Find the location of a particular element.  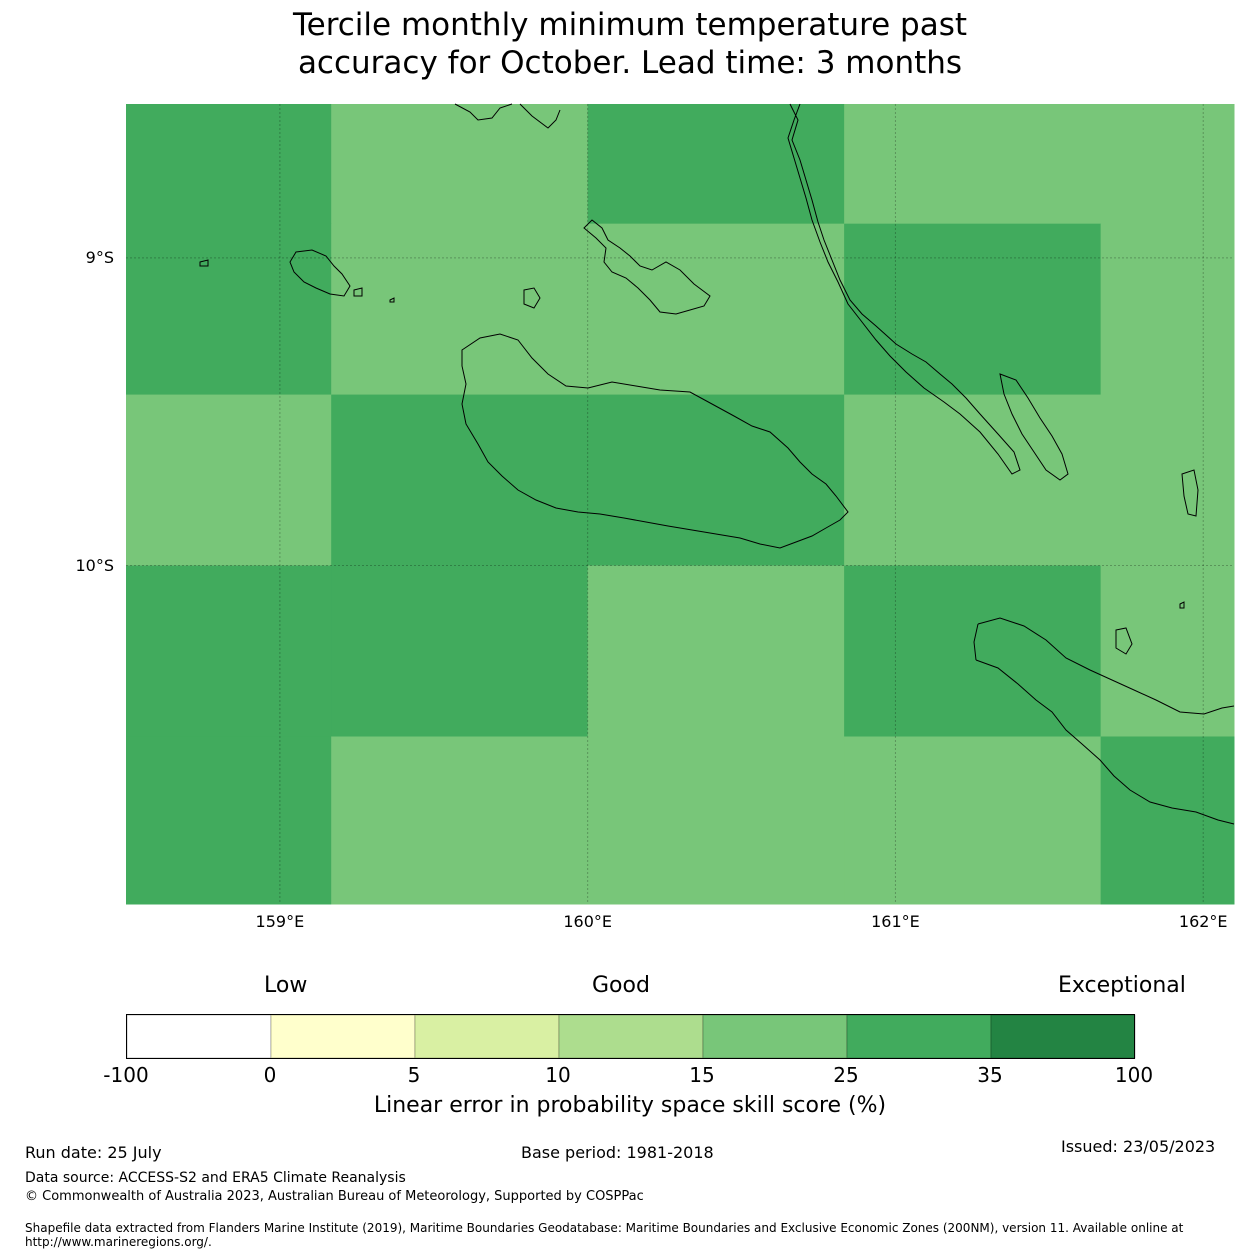

colorbar-frame is located at coordinates (630, 1036).